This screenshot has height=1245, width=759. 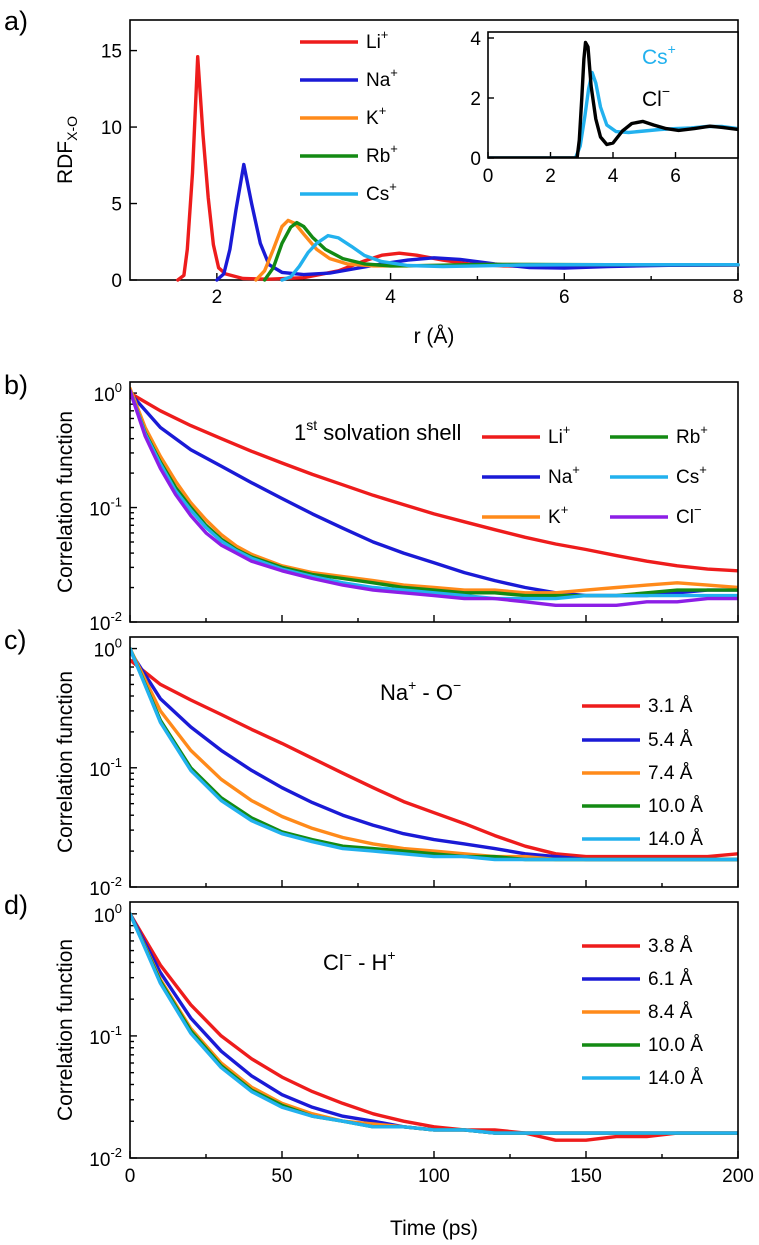 I want to click on legend-label: 8.4 Å, so click(x=670, y=1012).